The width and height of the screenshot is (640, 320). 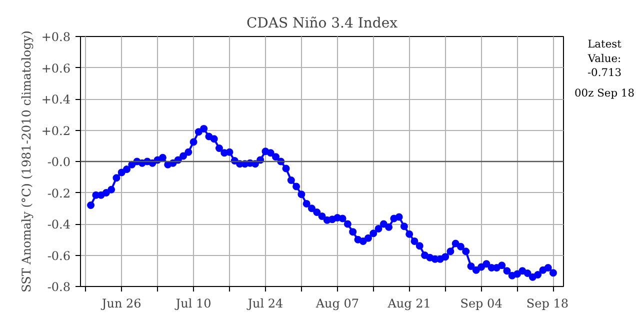 What do you see at coordinates (547, 303) in the screenshot?
I see `x-tick-label: Sep 18` at bounding box center [547, 303].